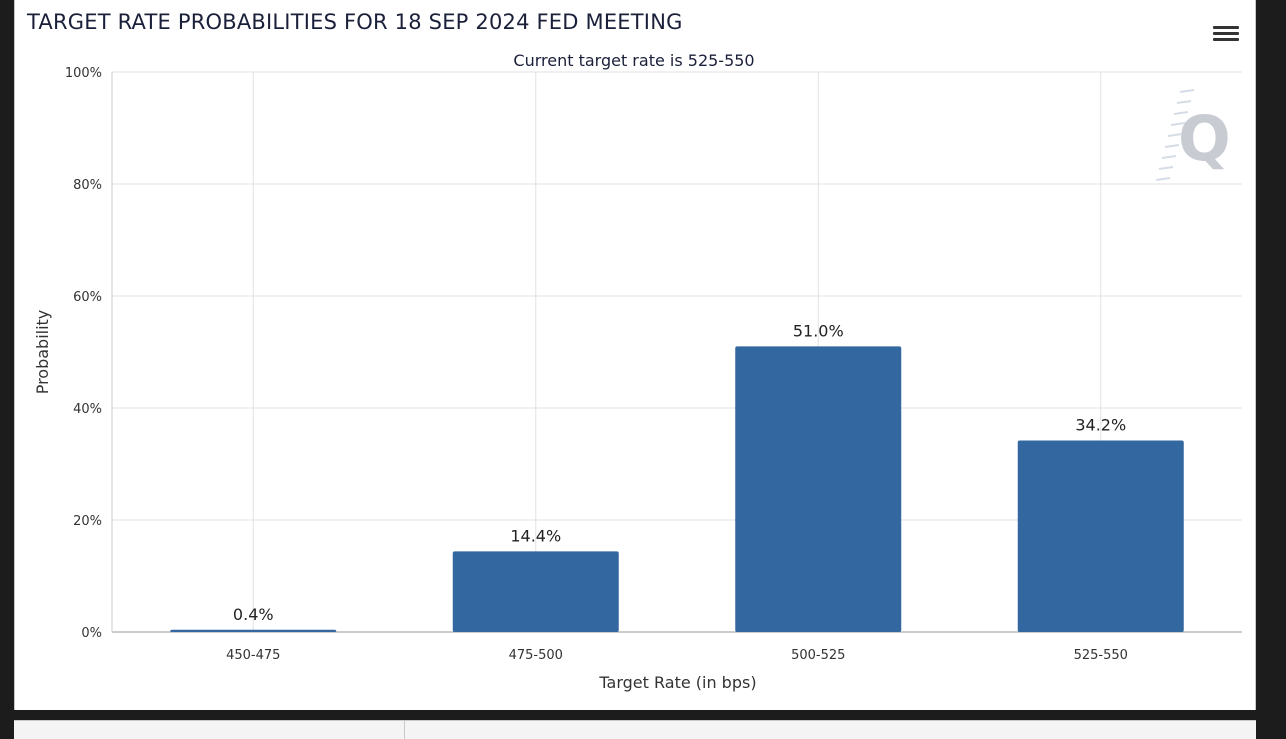 The width and height of the screenshot is (1286, 739). What do you see at coordinates (87, 297) in the screenshot?
I see `y-tick-label: 60%` at bounding box center [87, 297].